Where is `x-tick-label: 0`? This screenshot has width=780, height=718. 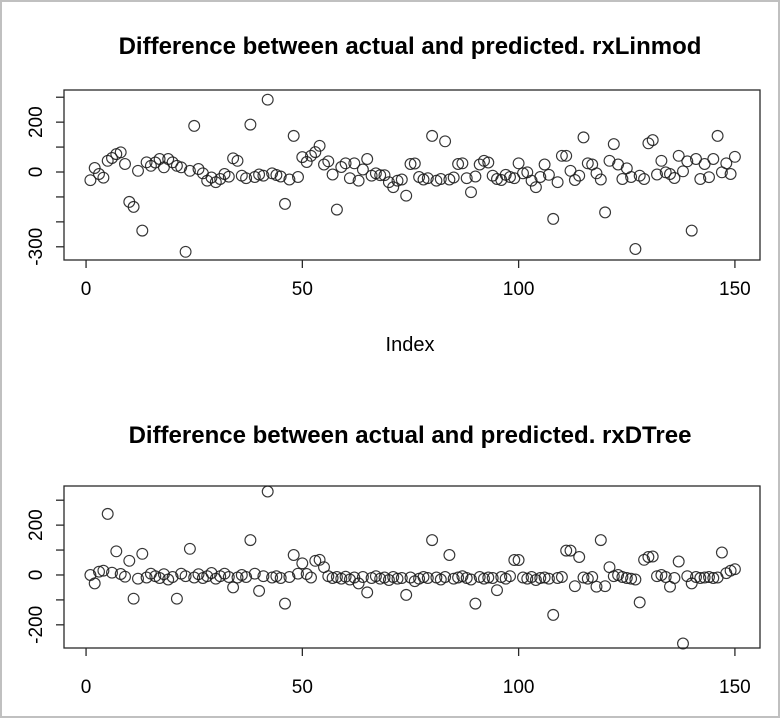 x-tick-label: 0 is located at coordinates (86, 289).